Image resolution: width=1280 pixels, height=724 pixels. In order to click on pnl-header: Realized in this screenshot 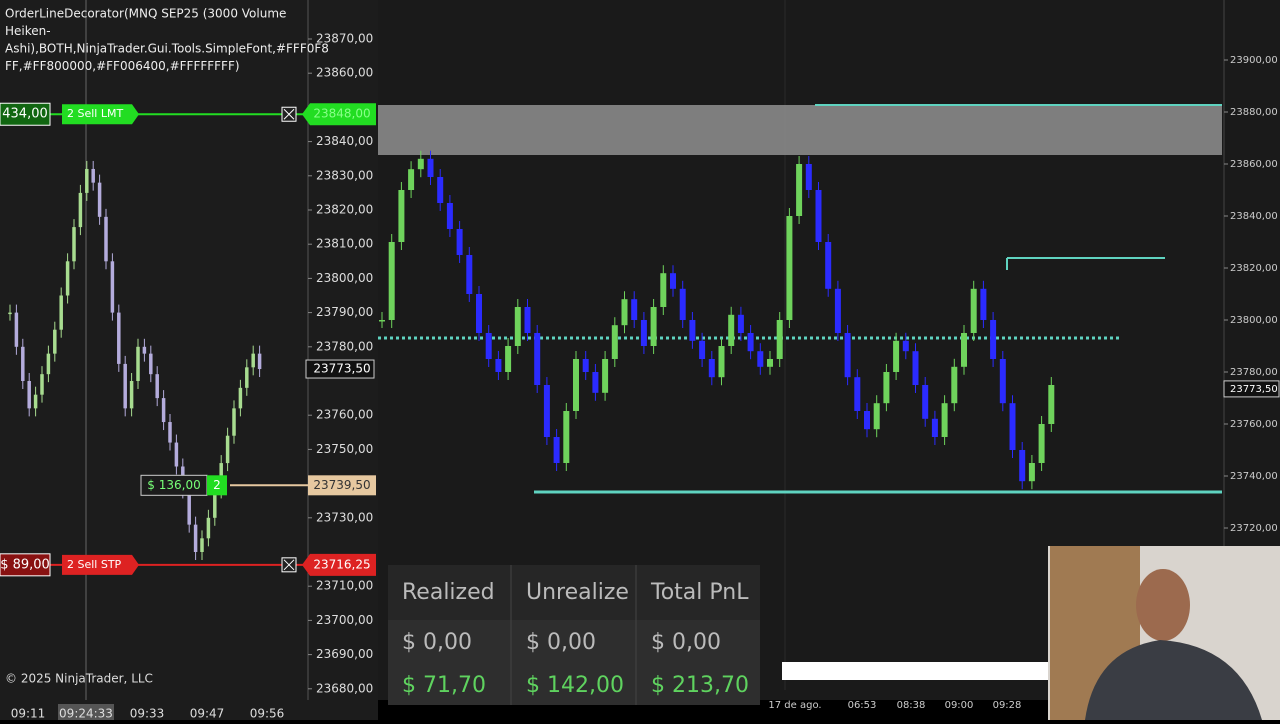, I will do `click(448, 592)`.